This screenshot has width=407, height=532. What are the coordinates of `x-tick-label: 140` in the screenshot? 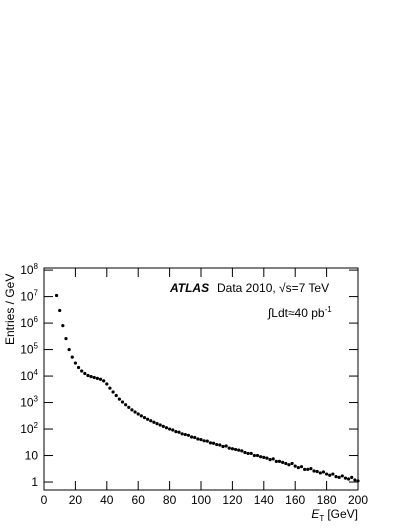 It's located at (264, 500).